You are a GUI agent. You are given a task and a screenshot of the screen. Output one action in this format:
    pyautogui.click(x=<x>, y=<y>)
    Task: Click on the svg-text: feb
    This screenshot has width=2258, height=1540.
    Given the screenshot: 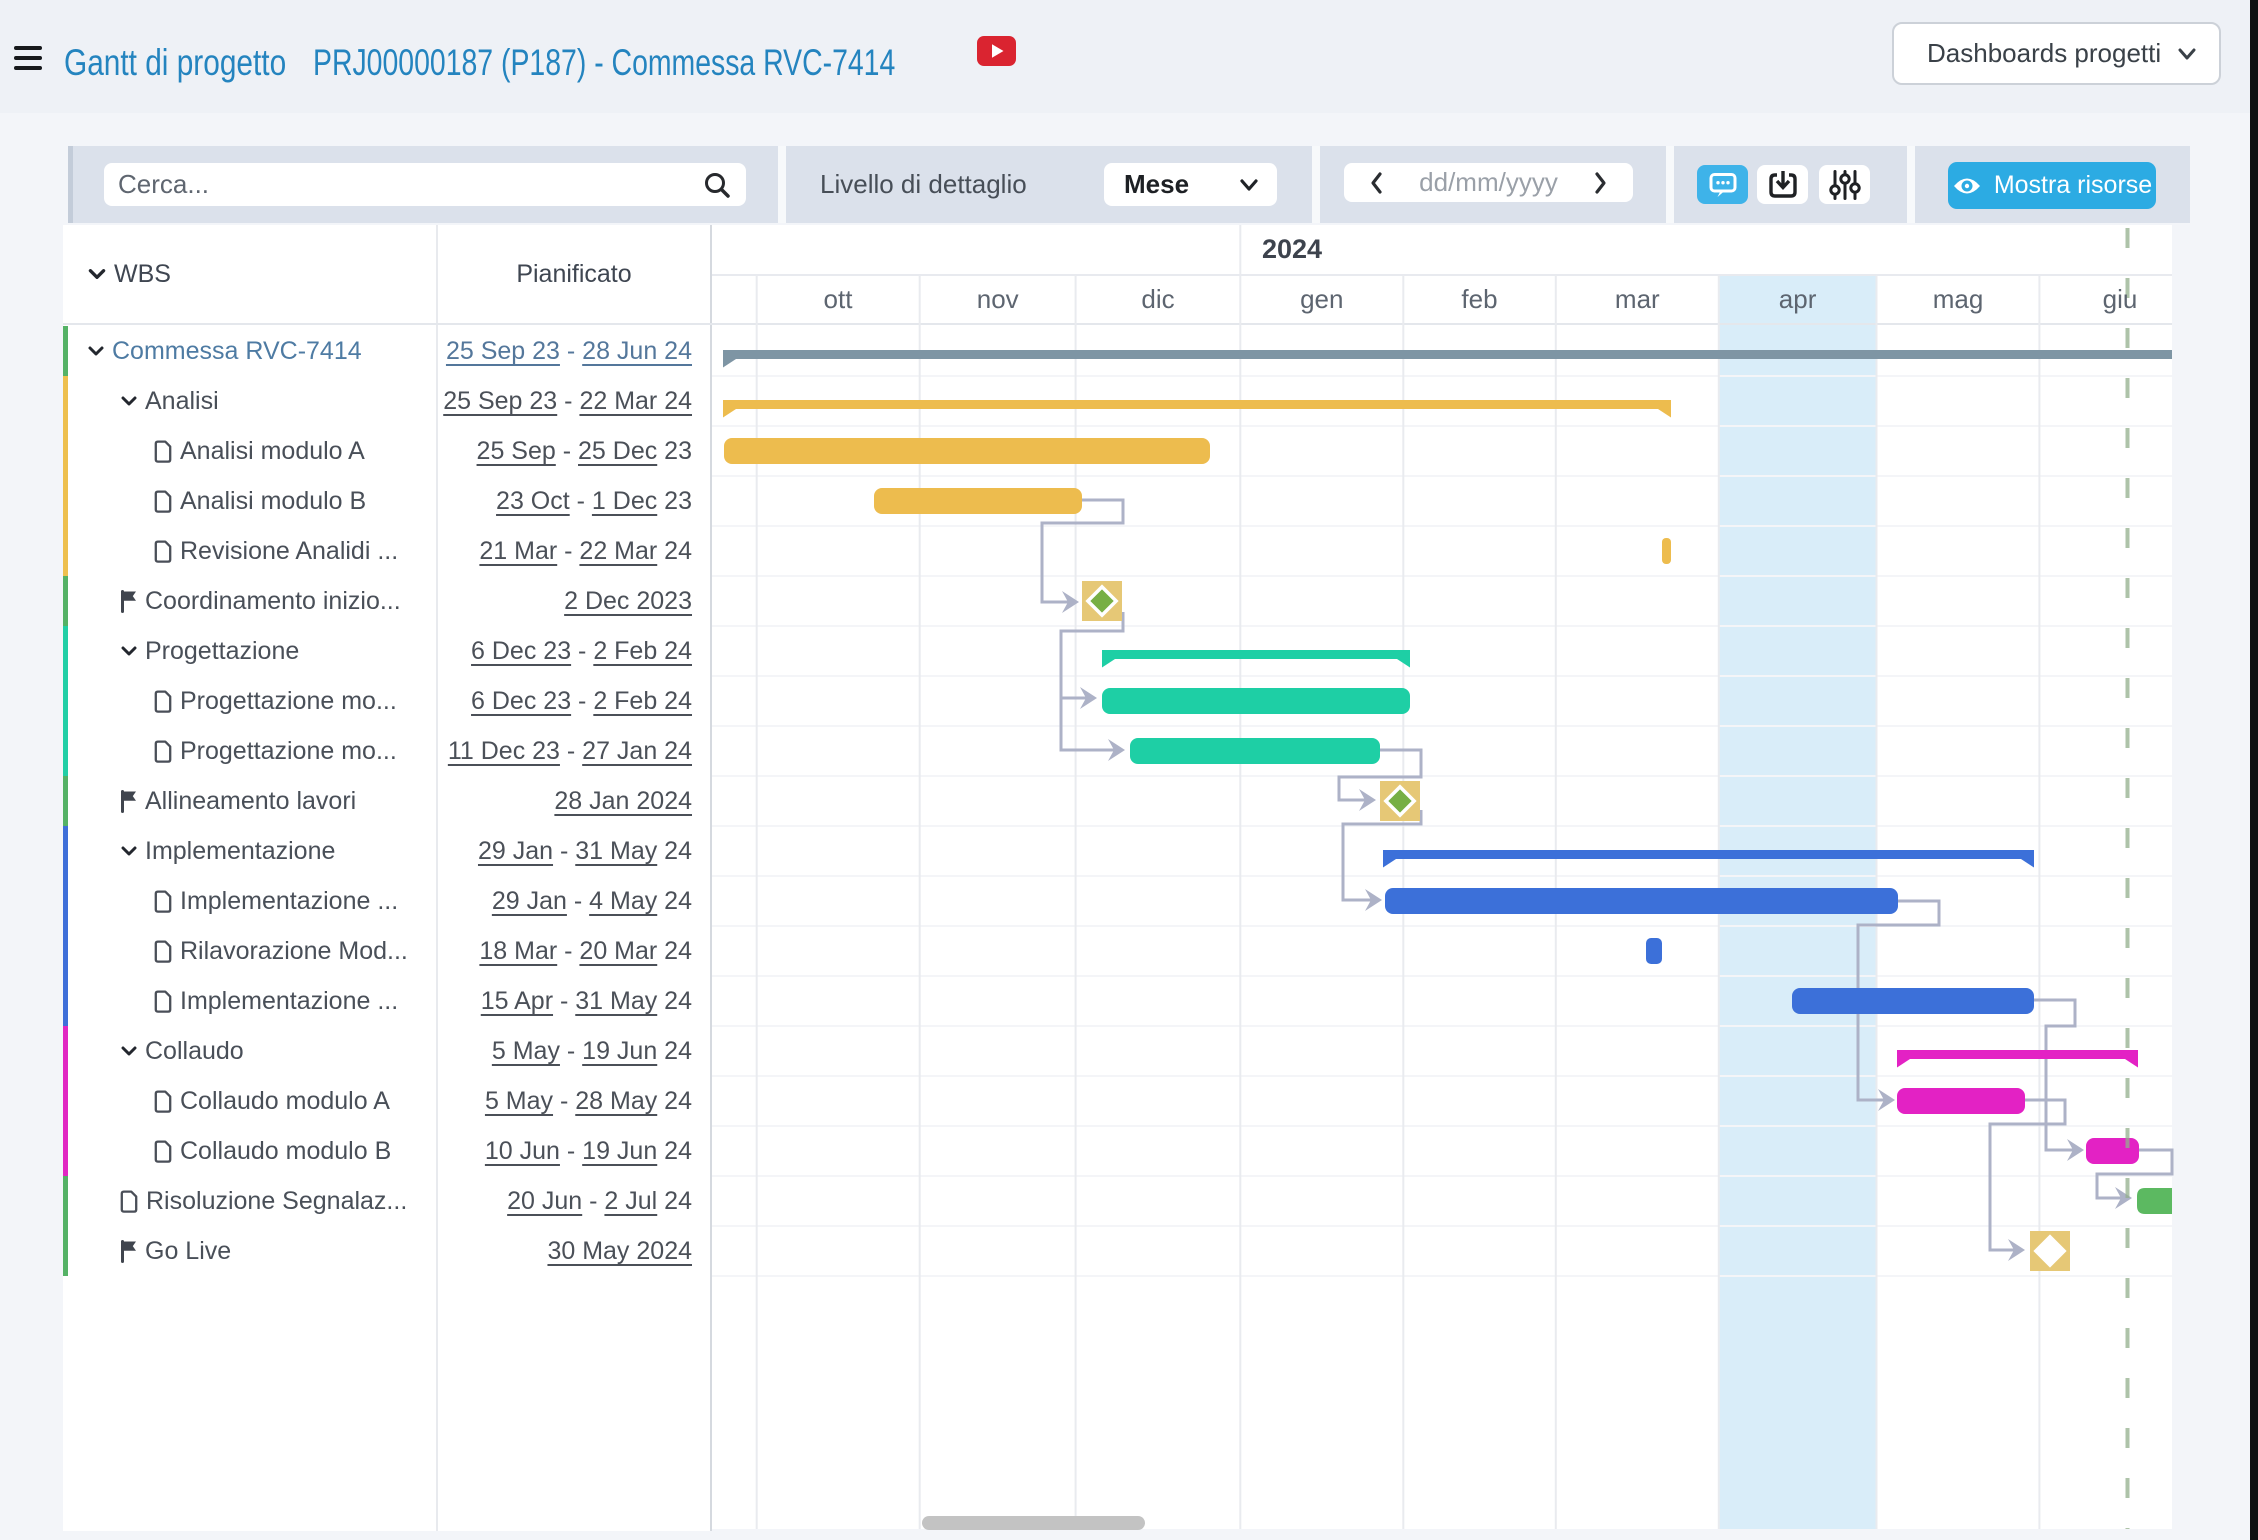 What is the action you would take?
    pyautogui.click(x=1479, y=299)
    